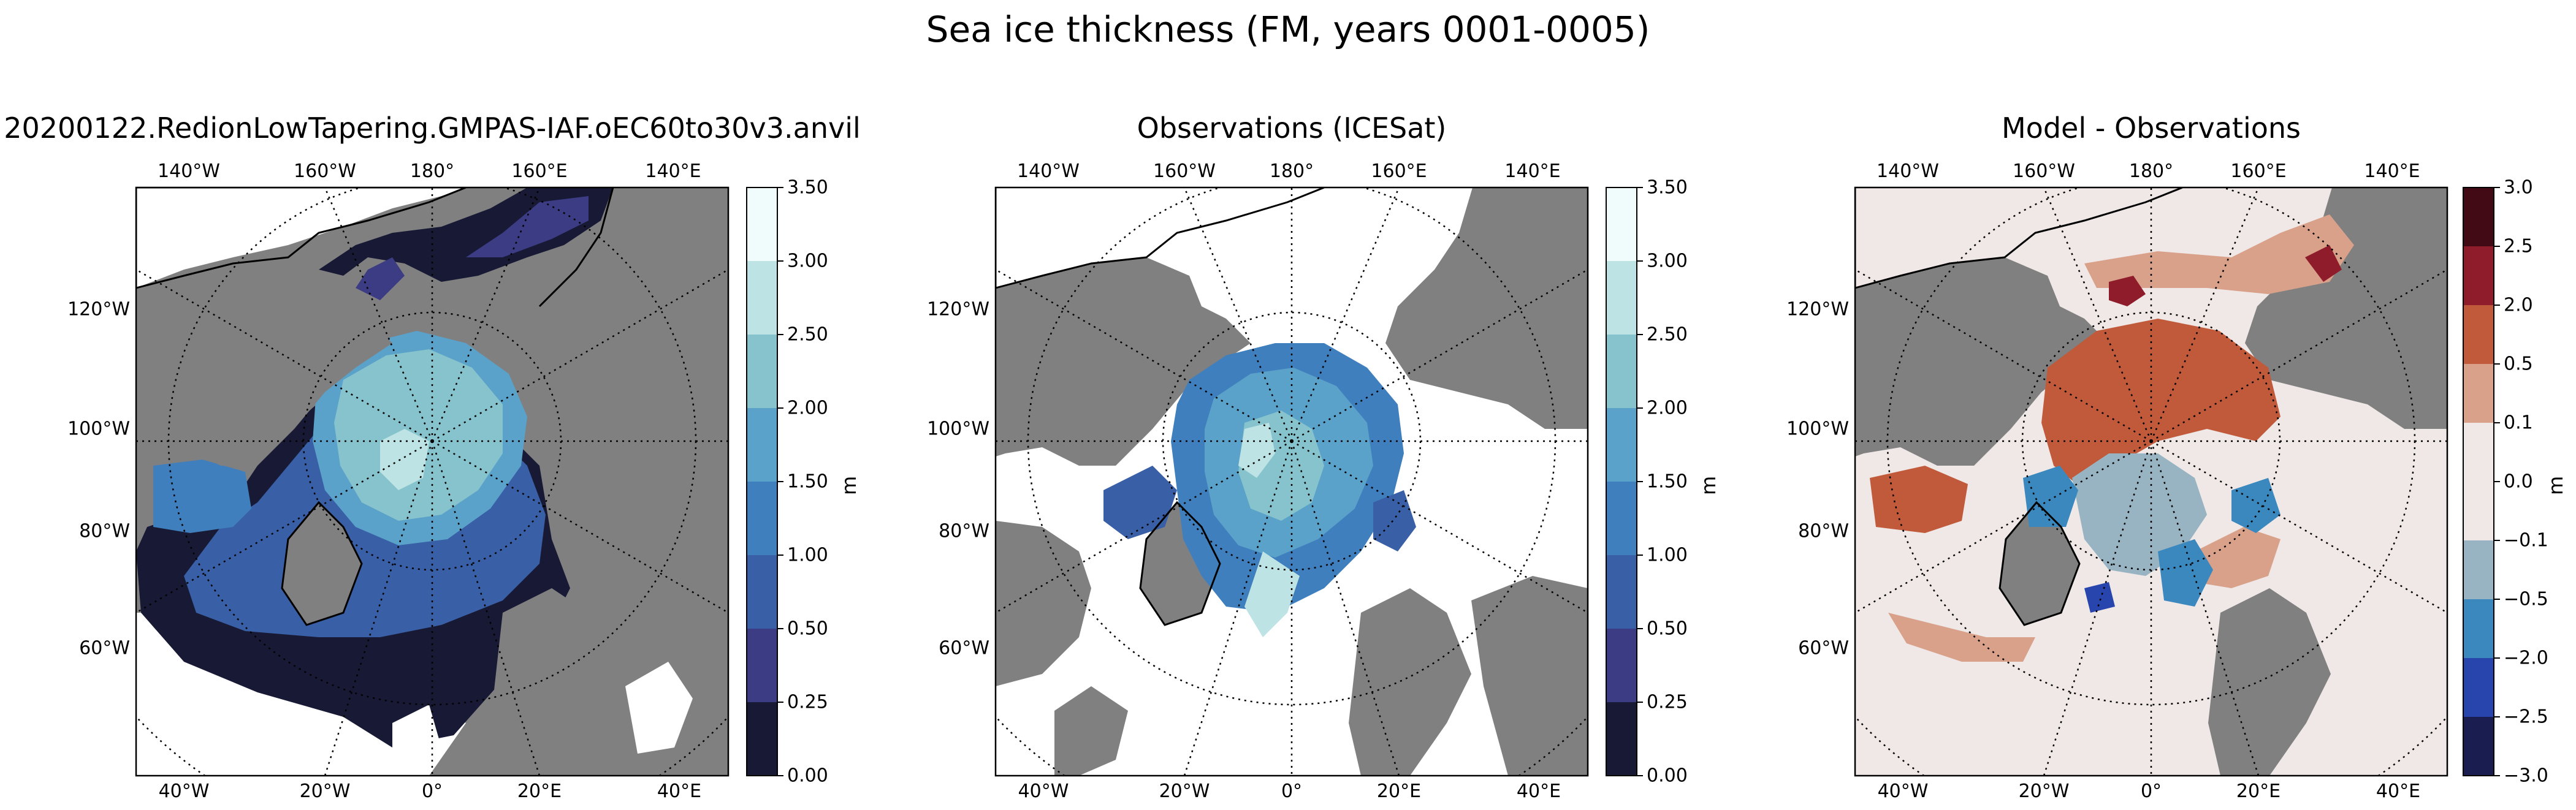 The width and height of the screenshot is (2576, 810). Describe the element at coordinates (659, 708) in the screenshot. I see `open-ocean` at that location.